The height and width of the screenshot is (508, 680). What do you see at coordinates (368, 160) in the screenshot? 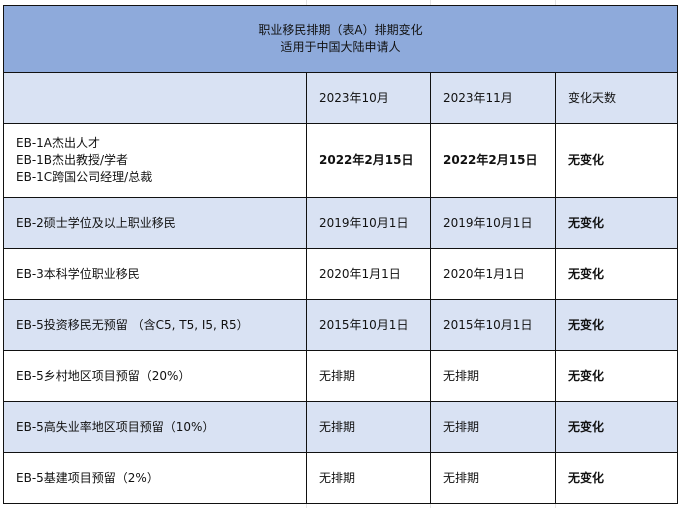
I see `oct-cell: 2022年2月15日` at bounding box center [368, 160].